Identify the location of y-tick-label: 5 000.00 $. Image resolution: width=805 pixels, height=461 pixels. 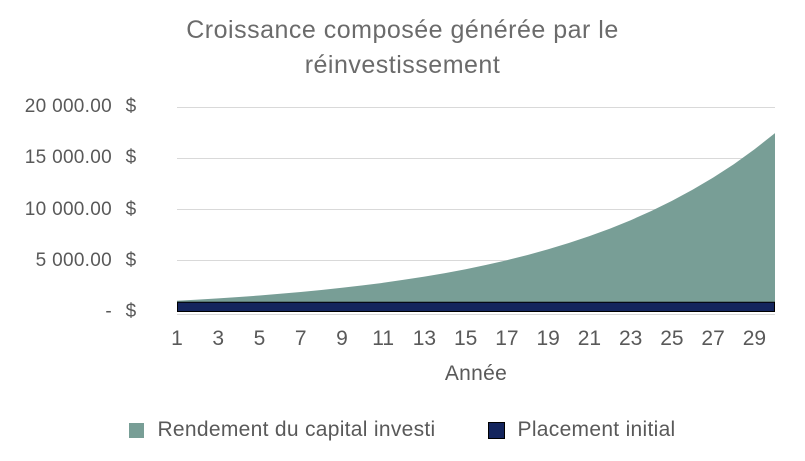
(84, 261).